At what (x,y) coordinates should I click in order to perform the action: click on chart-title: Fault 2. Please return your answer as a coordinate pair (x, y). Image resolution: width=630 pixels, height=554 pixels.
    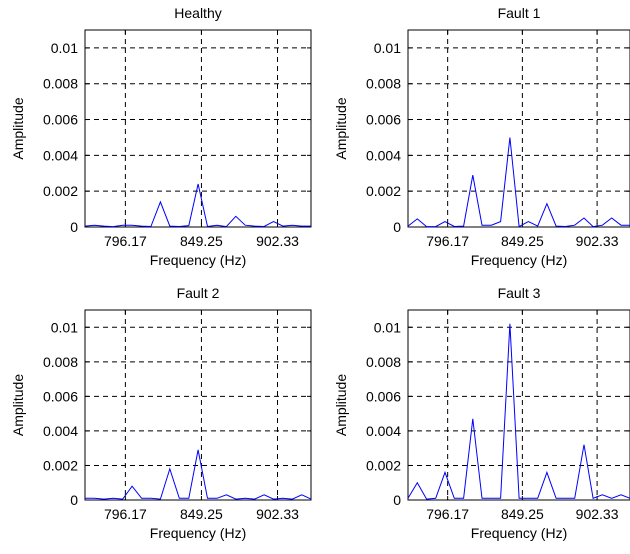
    Looking at the image, I should click on (198, 293).